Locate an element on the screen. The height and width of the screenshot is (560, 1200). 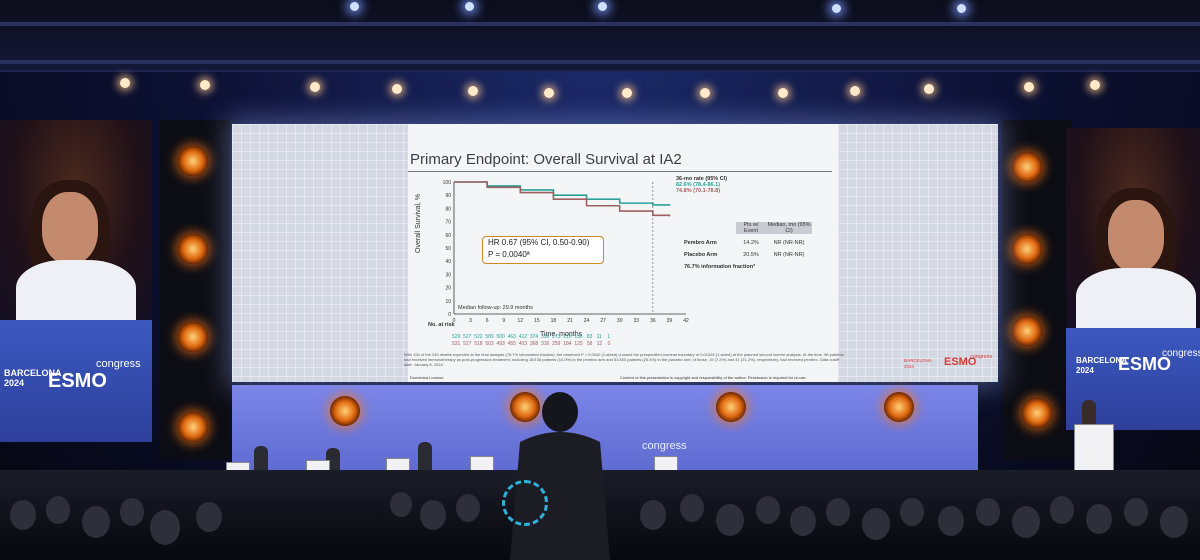
x-tick-label: 21 is located at coordinates (570, 321).